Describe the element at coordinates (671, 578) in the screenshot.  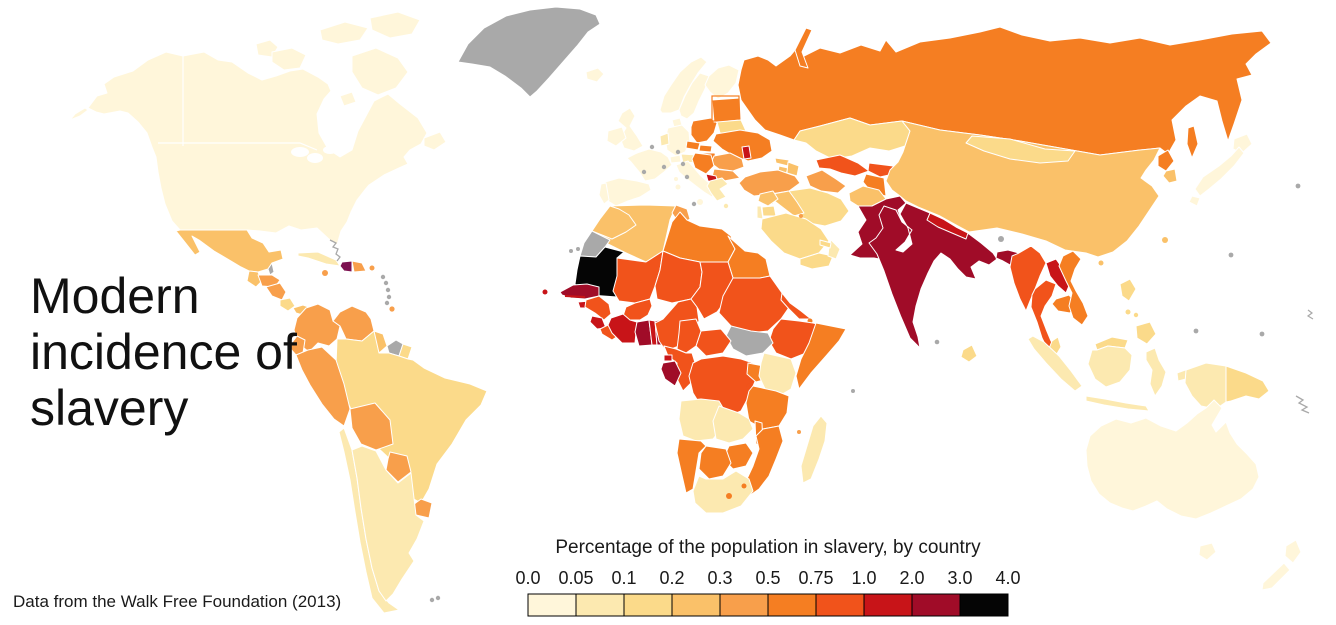
I see `svg-text: 0.2` at that location.